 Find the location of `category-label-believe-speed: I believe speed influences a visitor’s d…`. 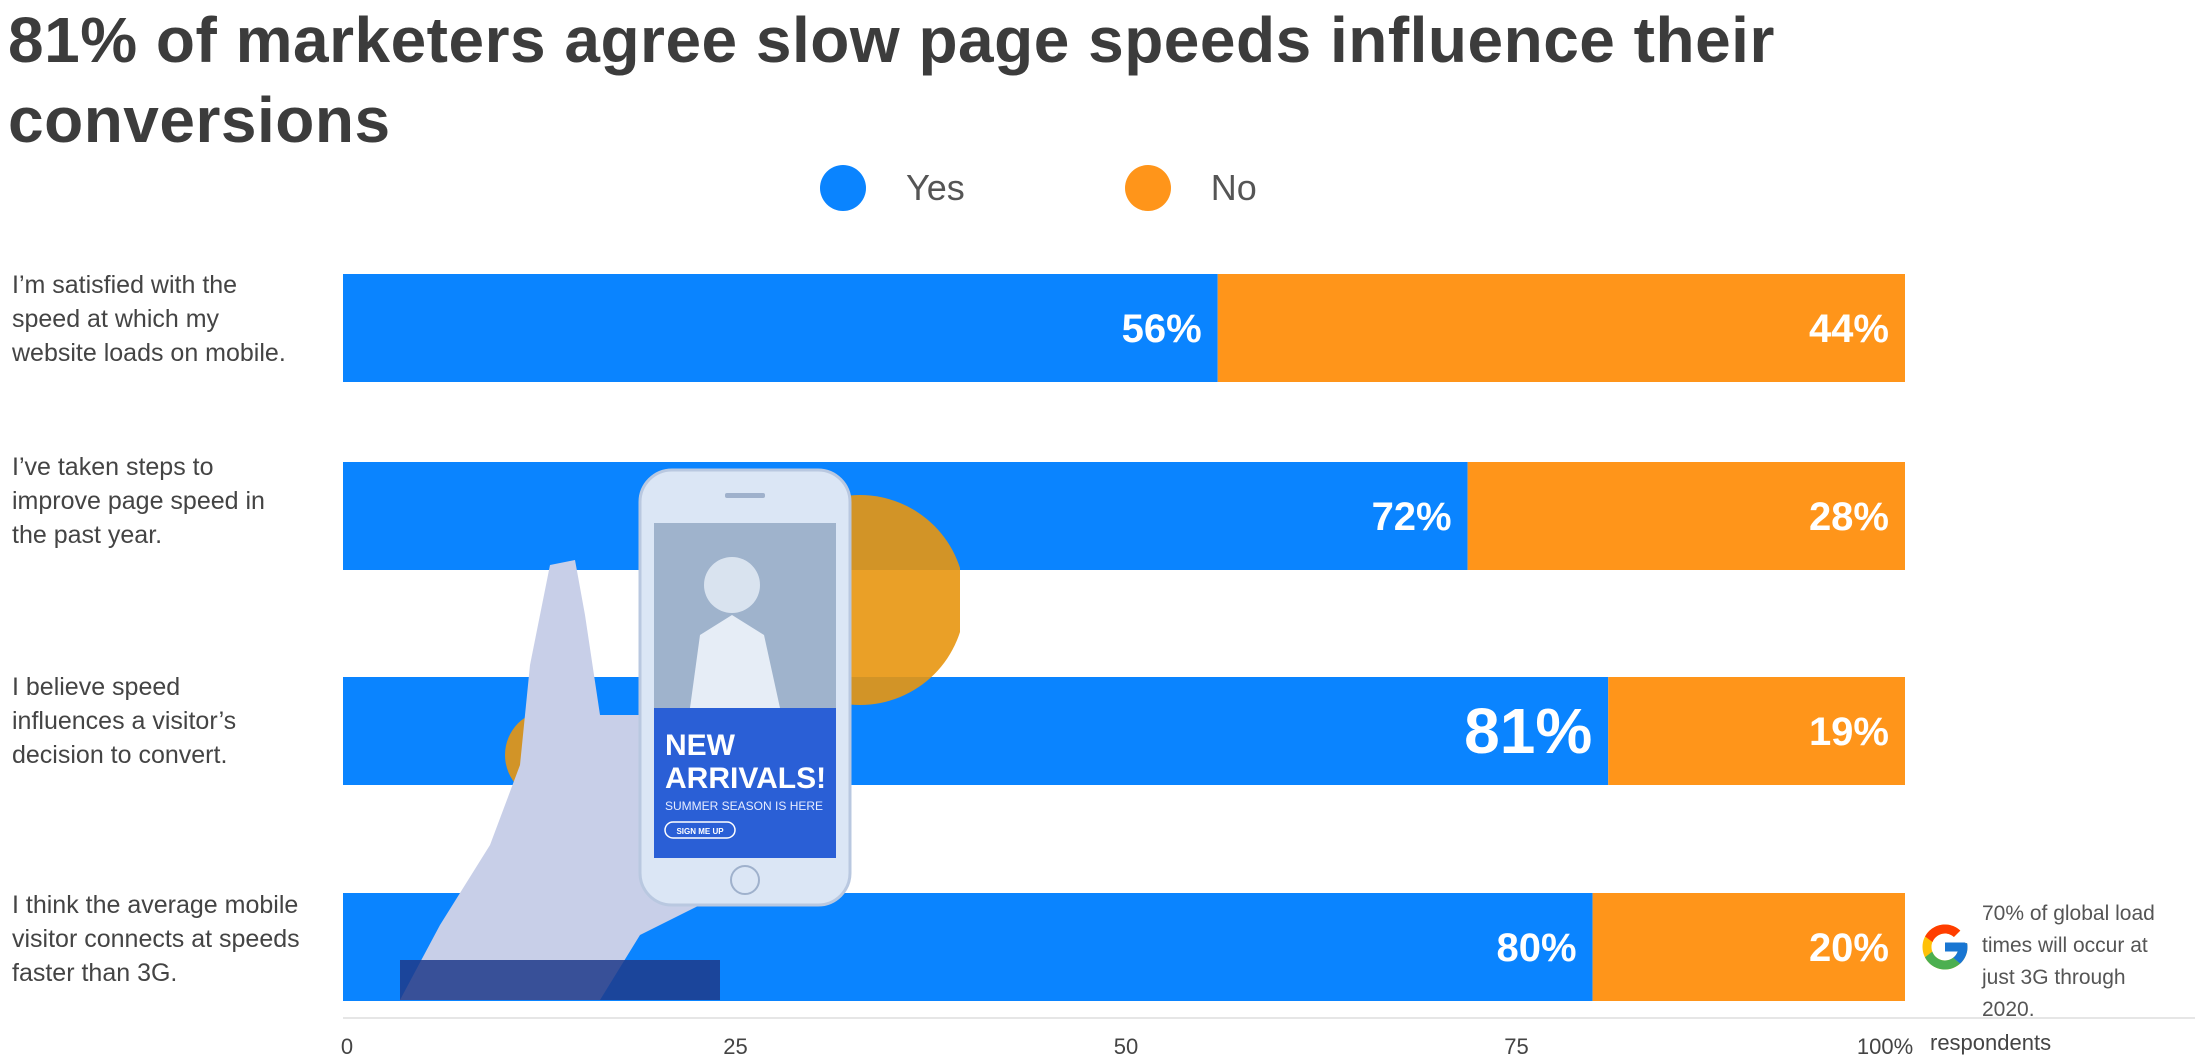

category-label-believe-speed: I believe speed influences a visitor’s d… is located at coordinates (124, 721).